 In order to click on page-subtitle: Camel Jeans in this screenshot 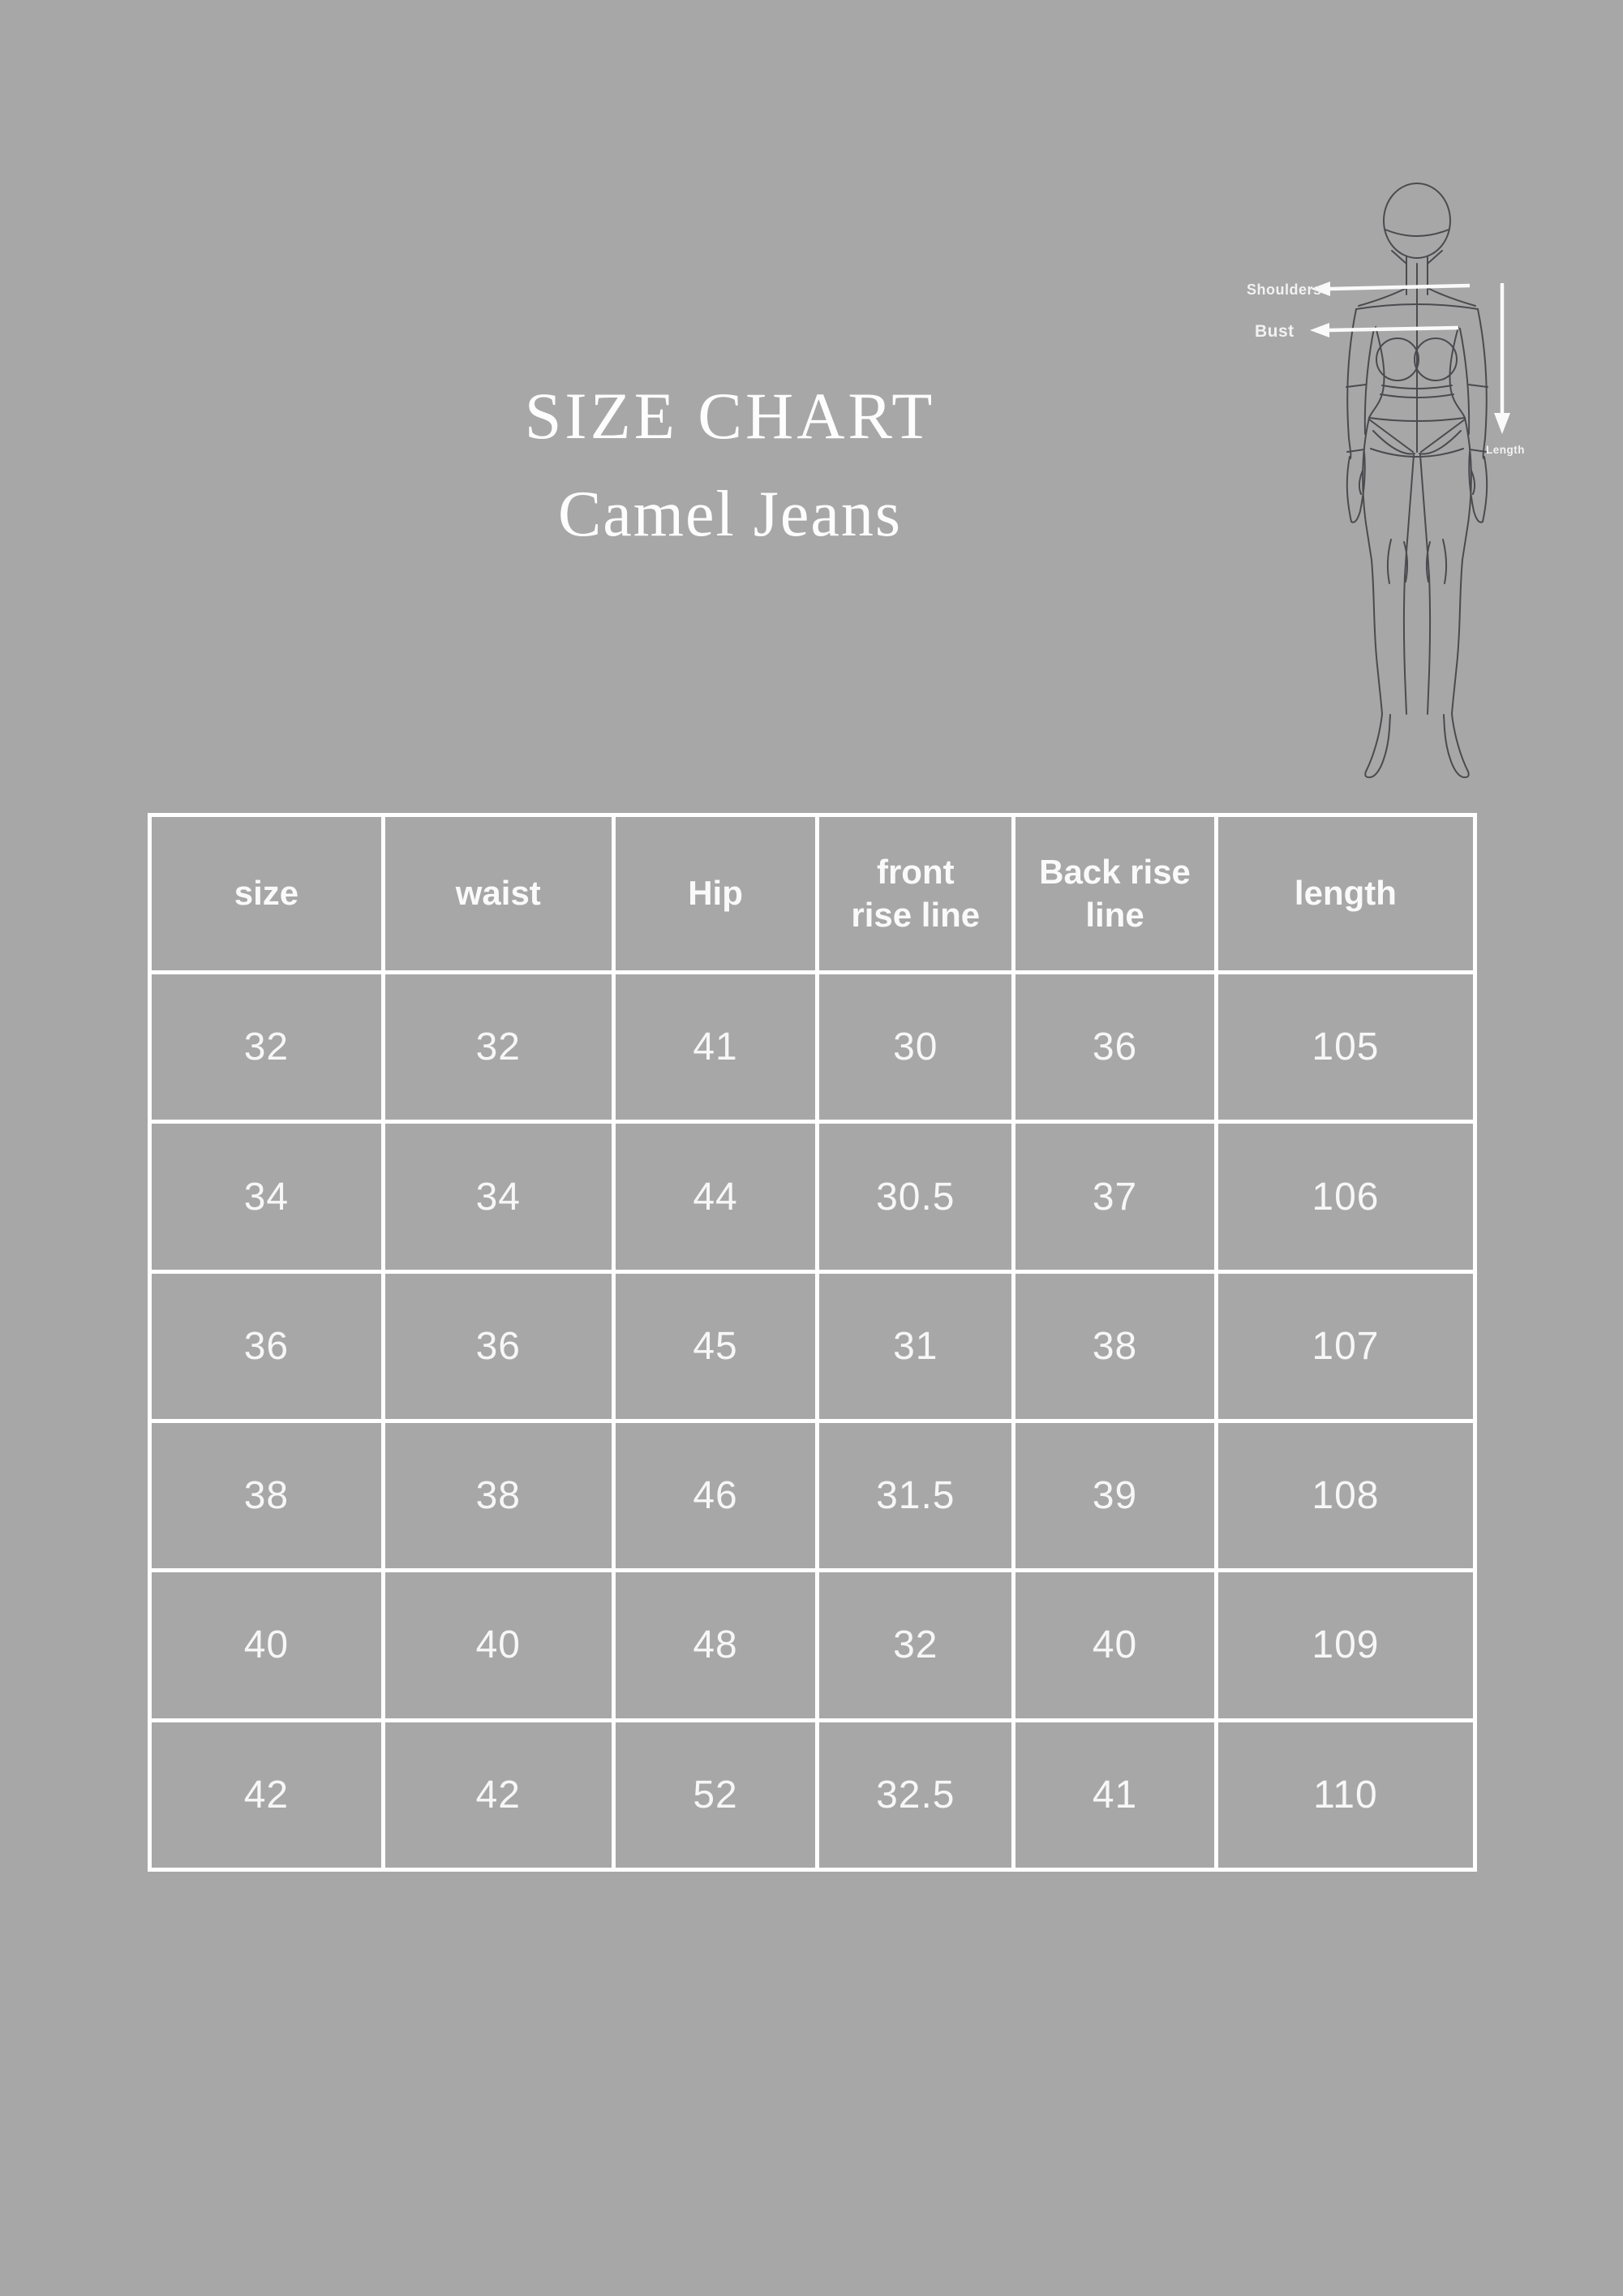, I will do `click(730, 515)`.